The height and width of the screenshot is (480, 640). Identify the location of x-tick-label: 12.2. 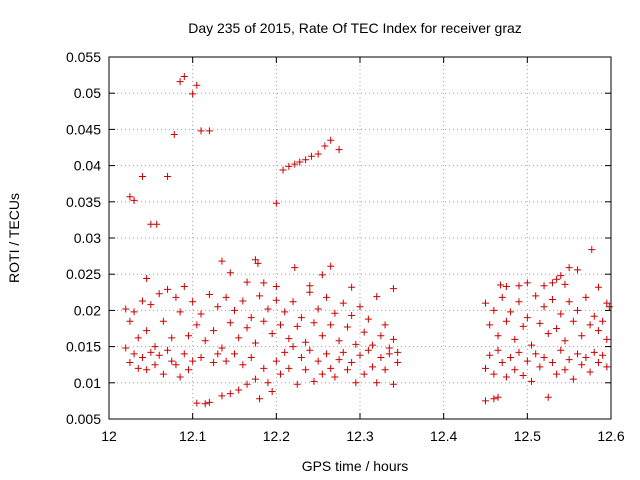
(276, 436).